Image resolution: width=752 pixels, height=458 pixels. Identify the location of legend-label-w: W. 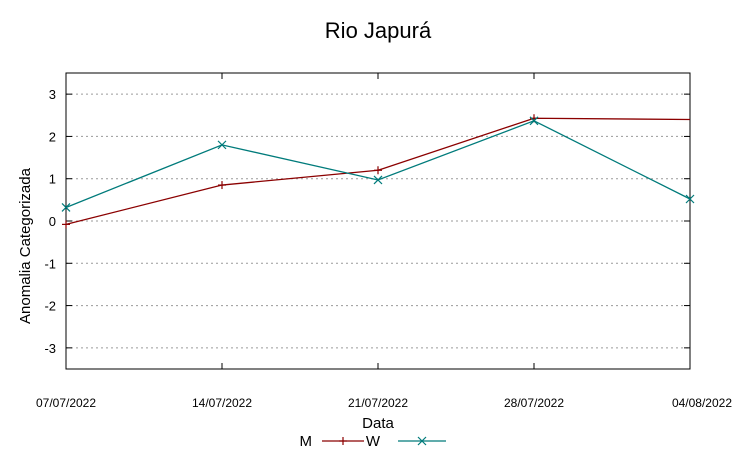
(373, 441).